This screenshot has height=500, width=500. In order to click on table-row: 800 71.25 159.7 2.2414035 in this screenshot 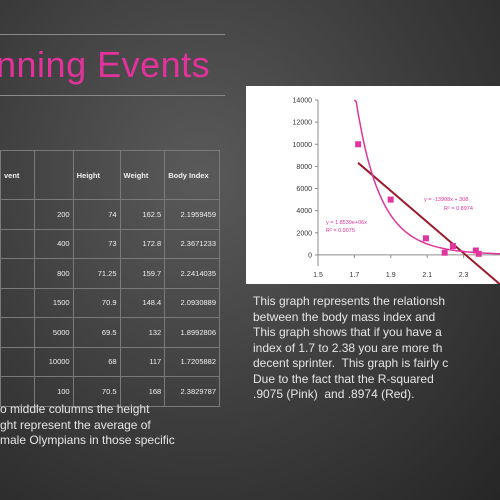, I will do `click(110, 273)`.